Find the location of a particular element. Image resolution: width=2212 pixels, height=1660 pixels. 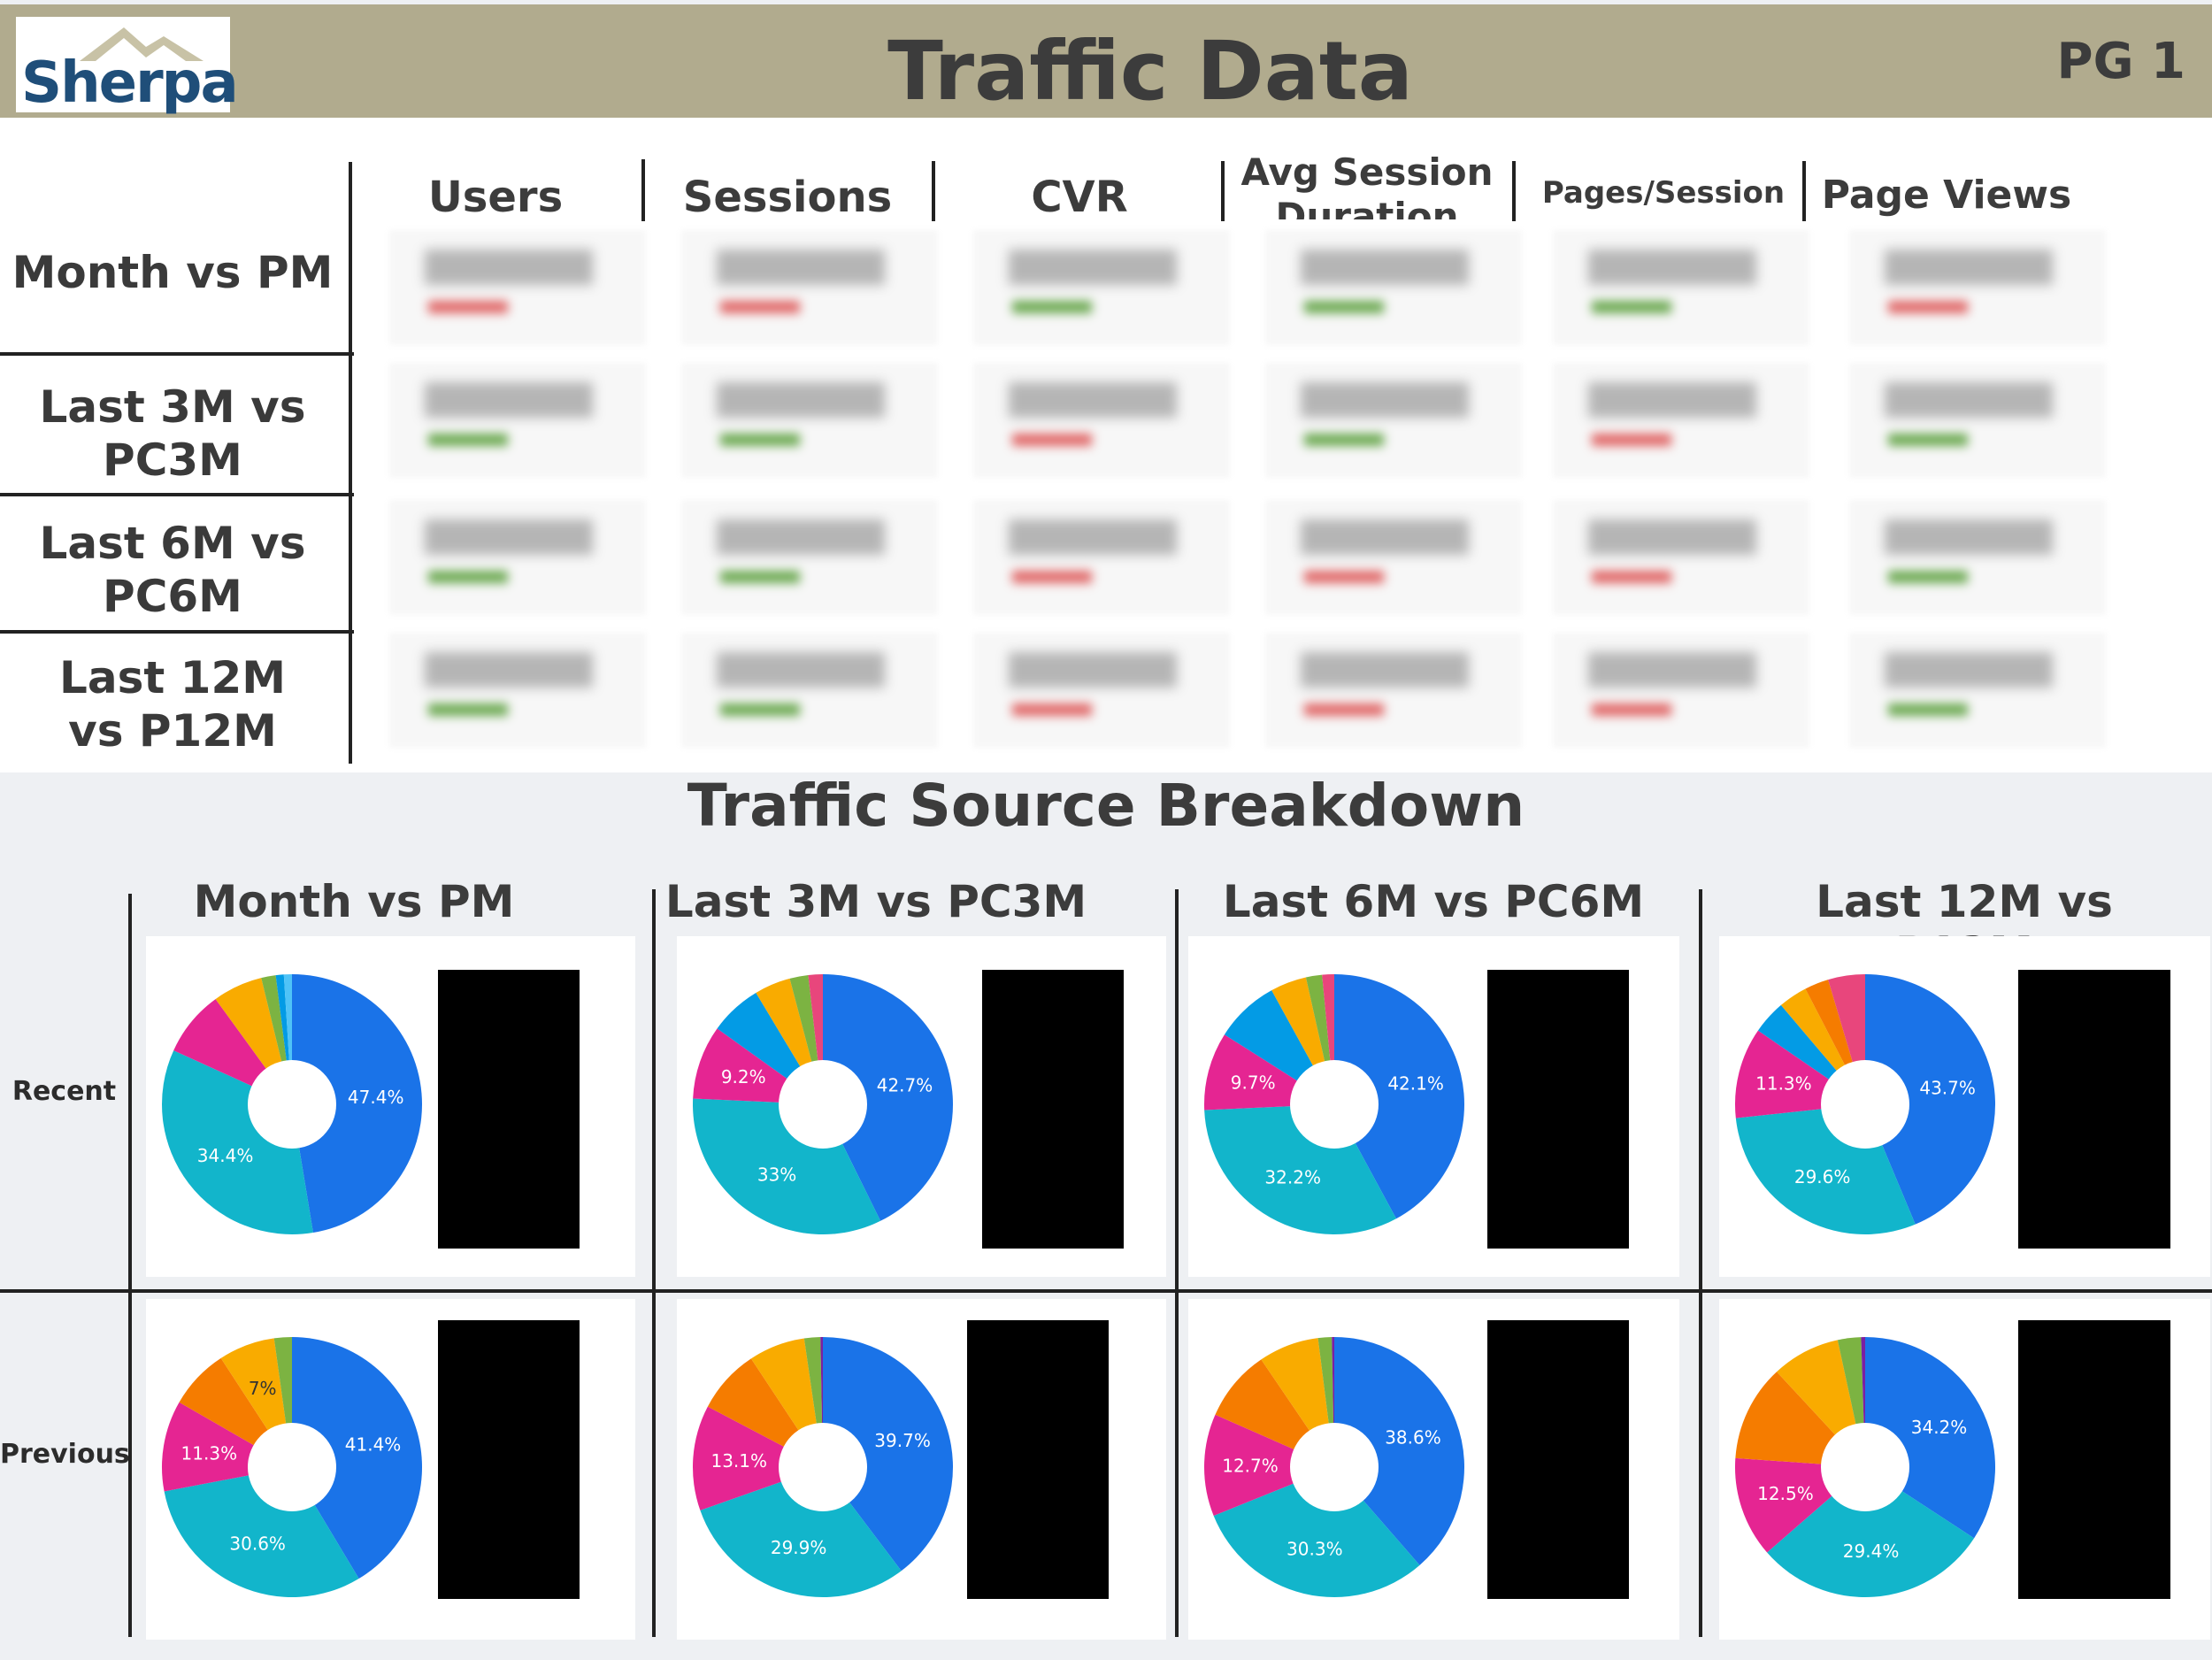

column-header-cvr: CVR is located at coordinates (1080, 197).